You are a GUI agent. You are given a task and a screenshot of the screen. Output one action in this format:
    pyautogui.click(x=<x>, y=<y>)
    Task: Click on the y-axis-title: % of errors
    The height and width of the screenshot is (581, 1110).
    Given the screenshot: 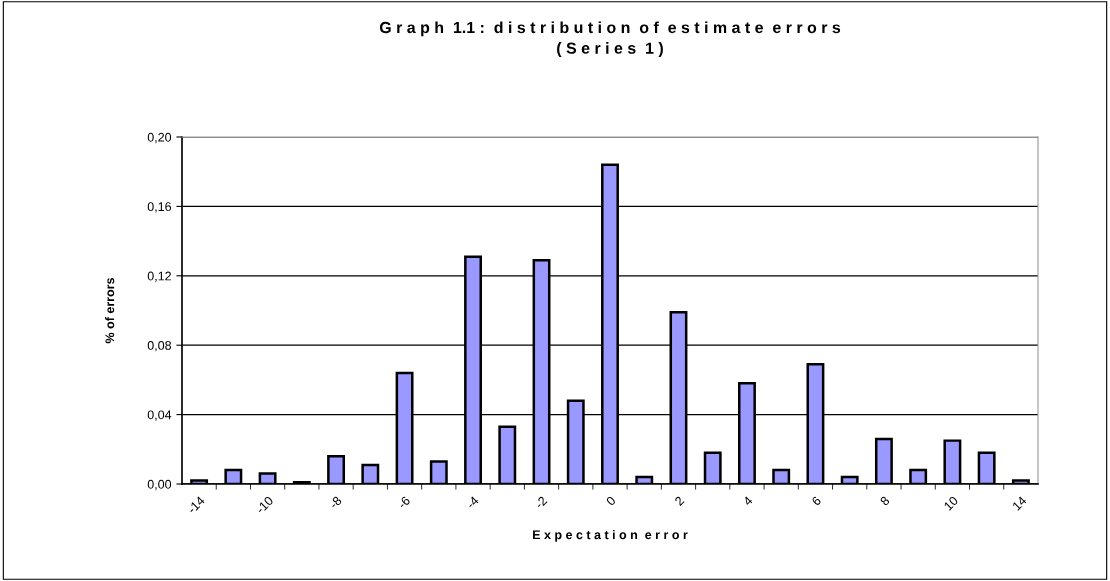 What is the action you would take?
    pyautogui.click(x=110, y=311)
    